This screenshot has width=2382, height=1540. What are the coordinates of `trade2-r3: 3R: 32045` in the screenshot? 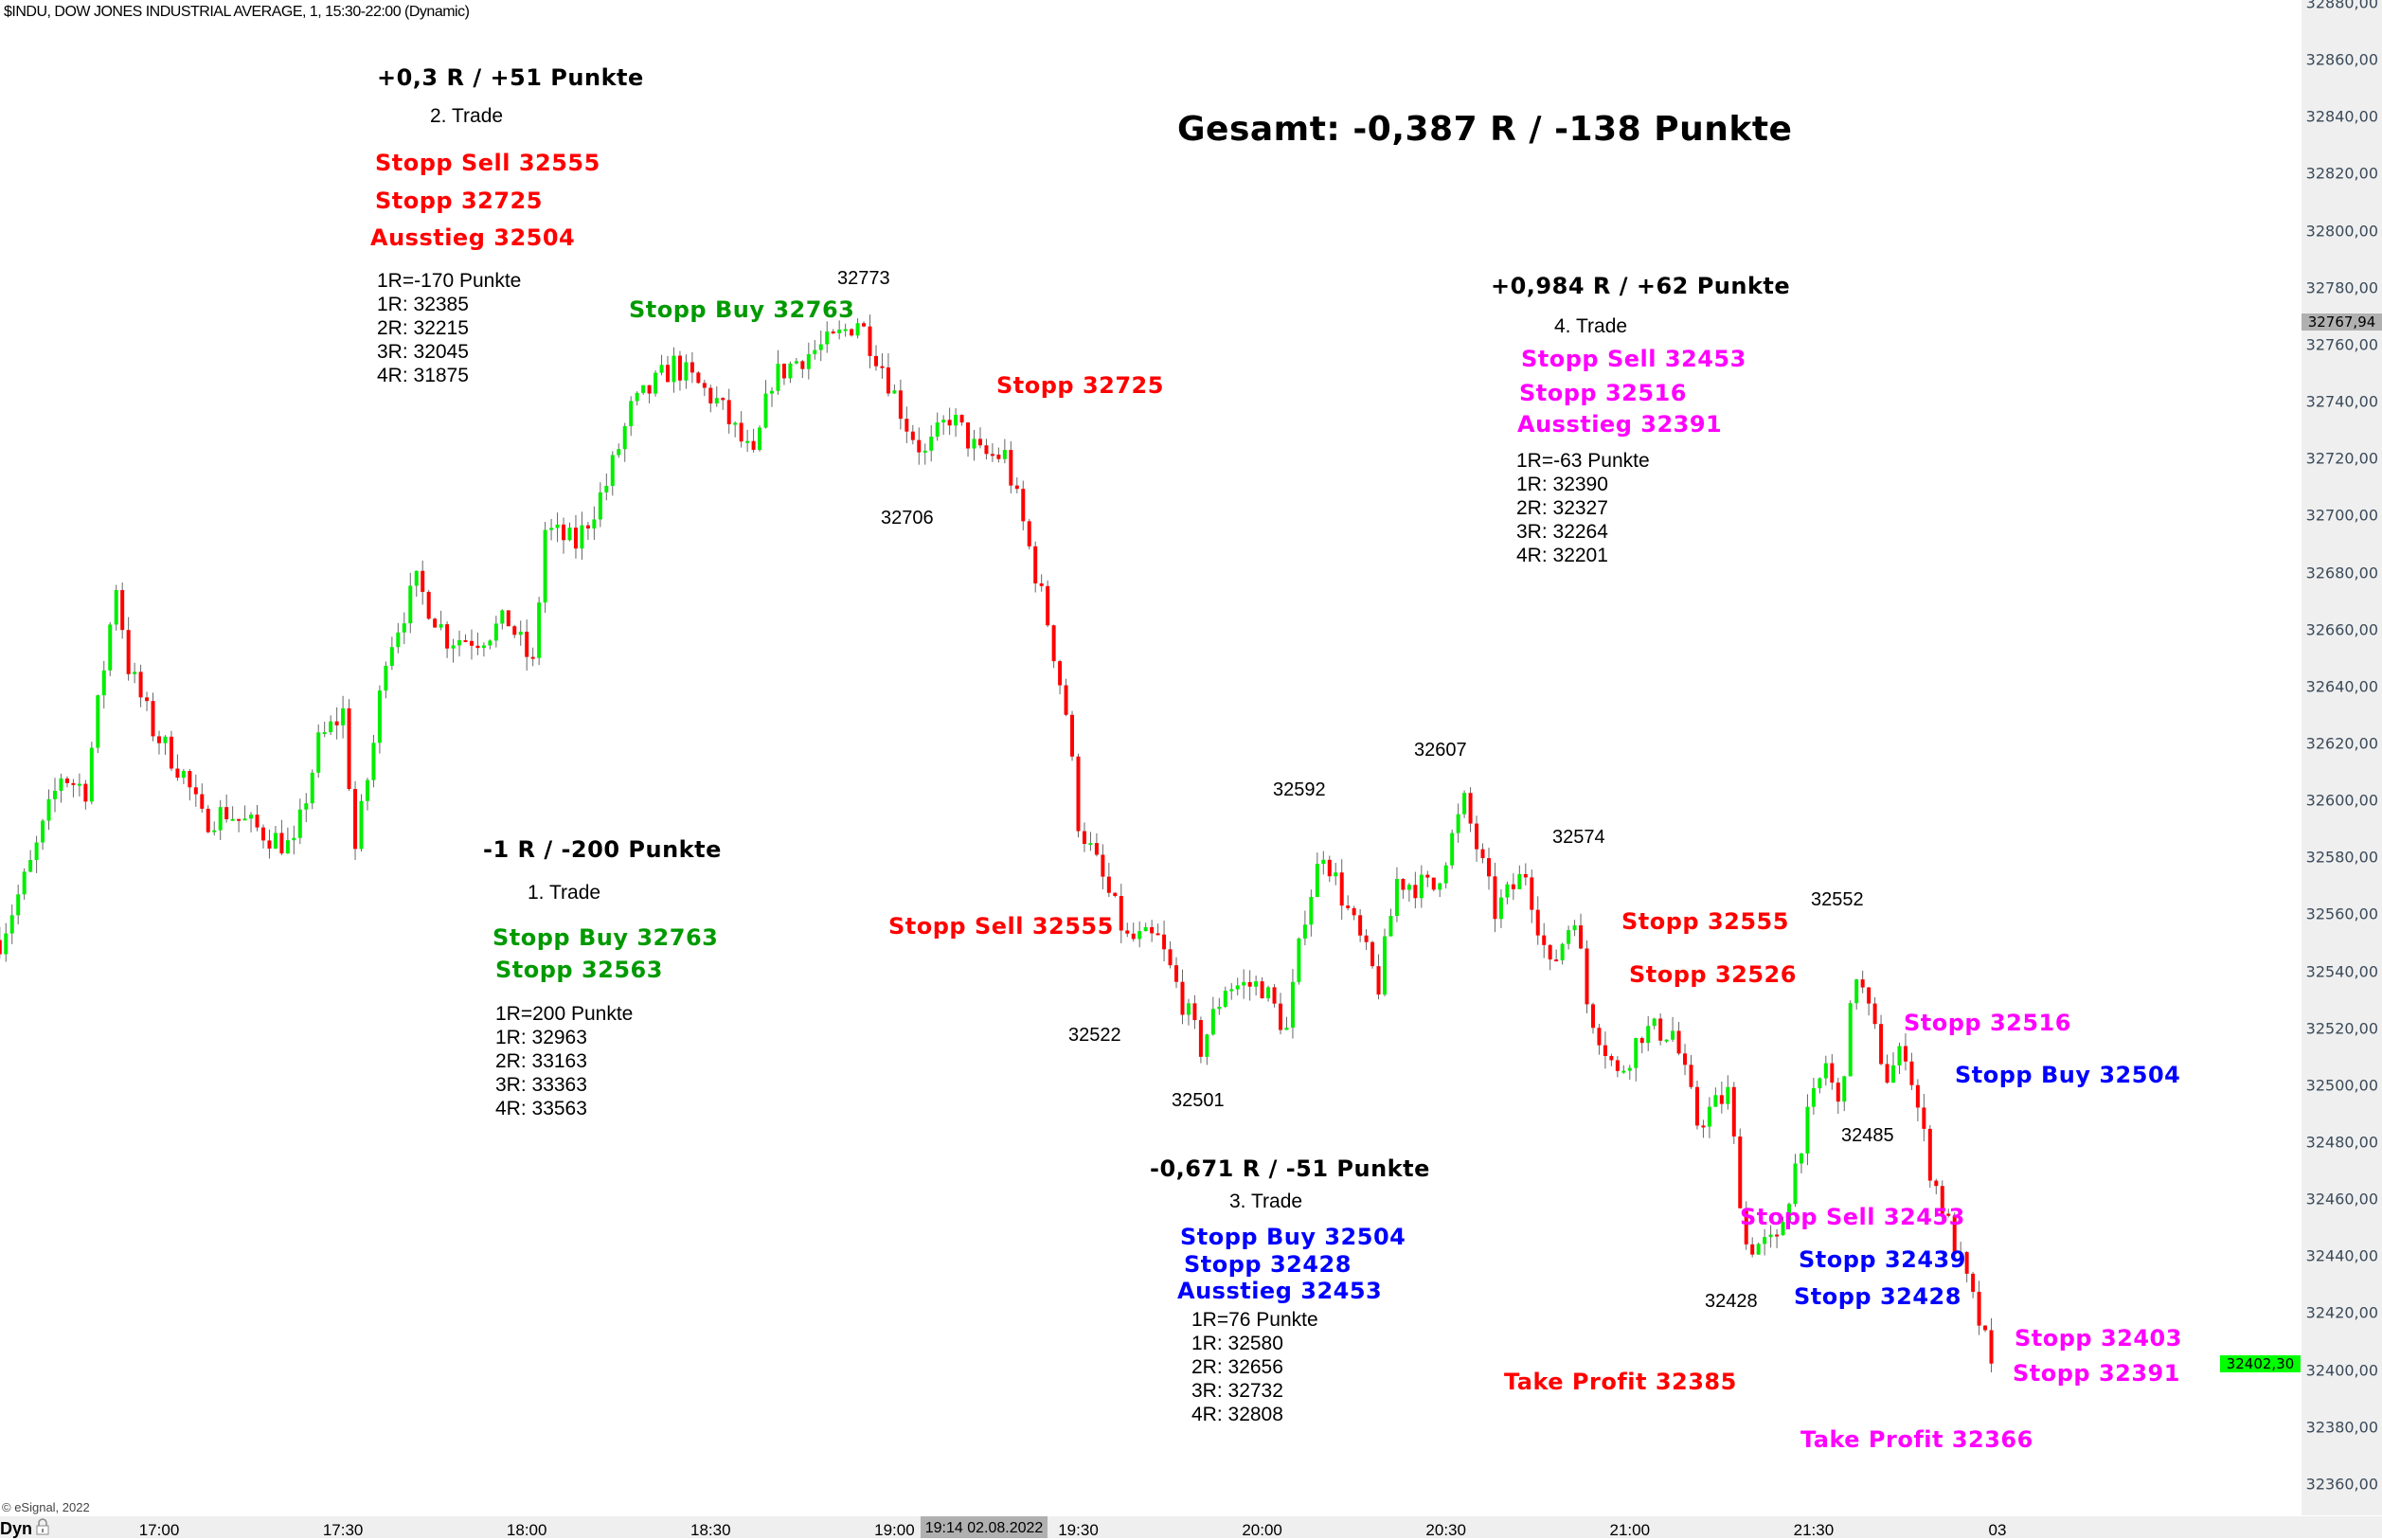 It's located at (423, 352).